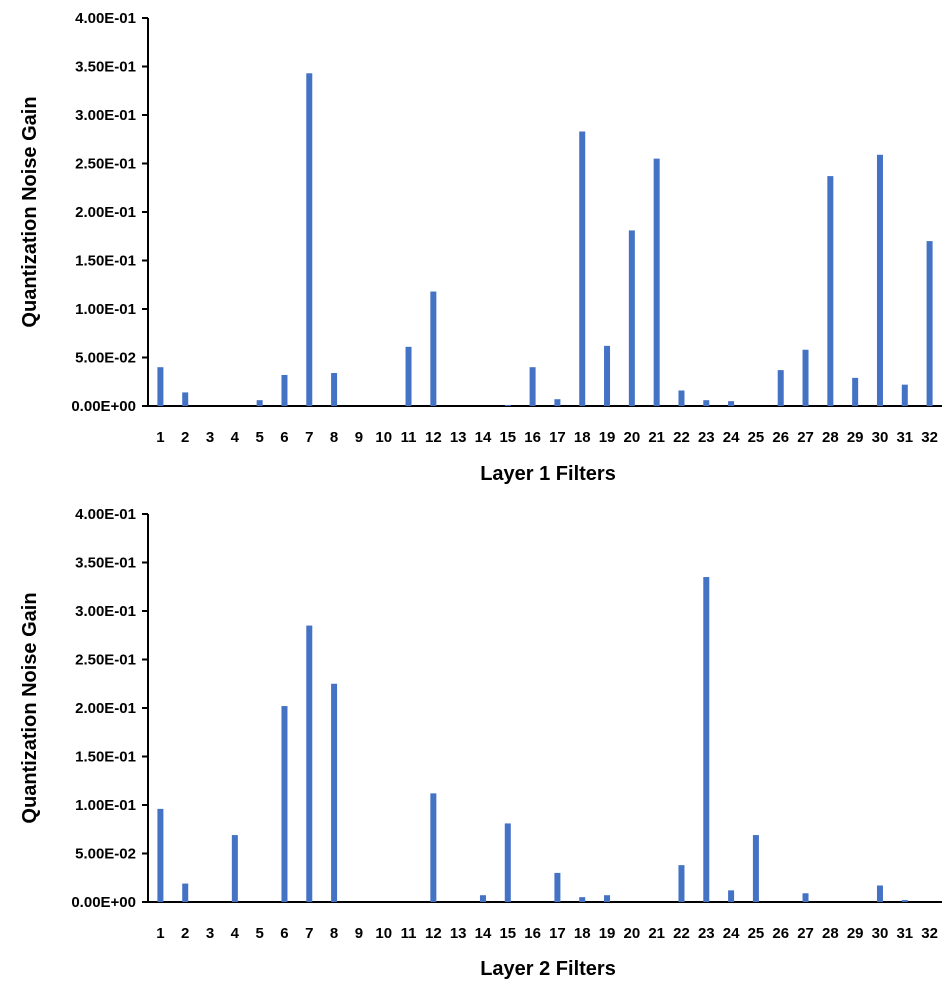 The image size is (948, 987). I want to click on x-tick-label: 10, so click(383, 437).